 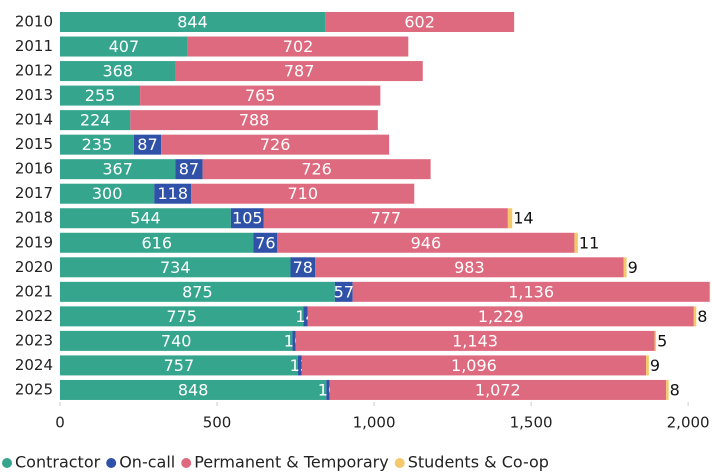 I want to click on data-label: 616, so click(x=156, y=242).